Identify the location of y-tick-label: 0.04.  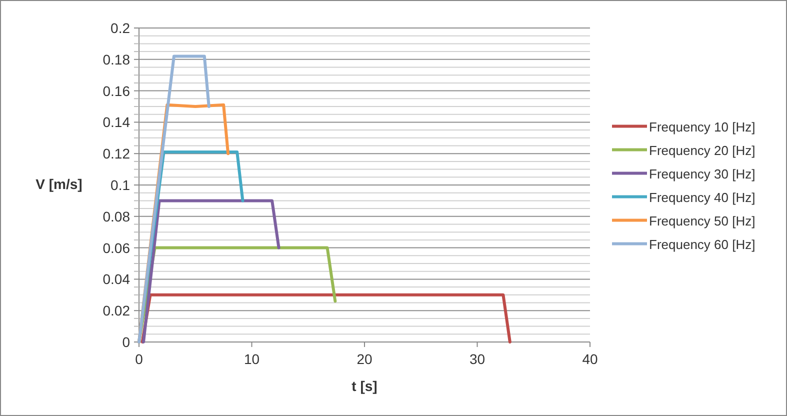
(116, 279).